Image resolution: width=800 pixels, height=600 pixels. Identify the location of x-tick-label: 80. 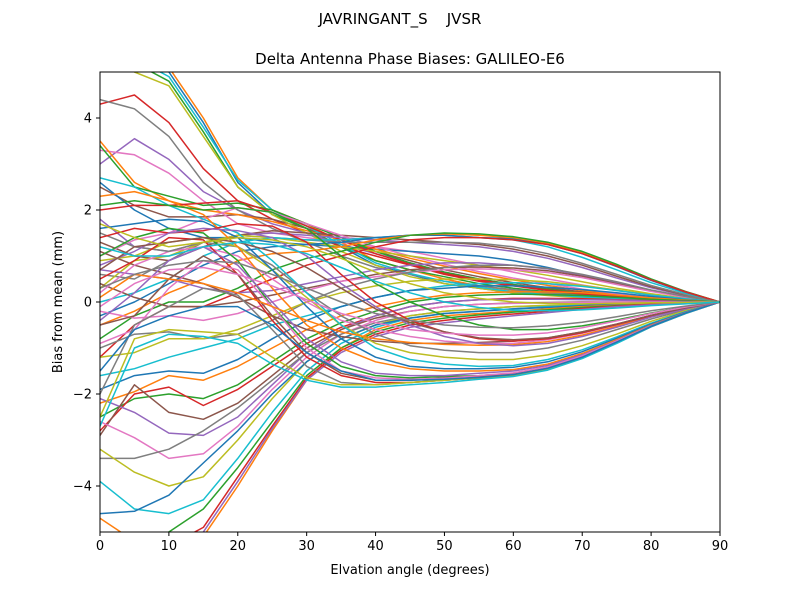
(651, 546).